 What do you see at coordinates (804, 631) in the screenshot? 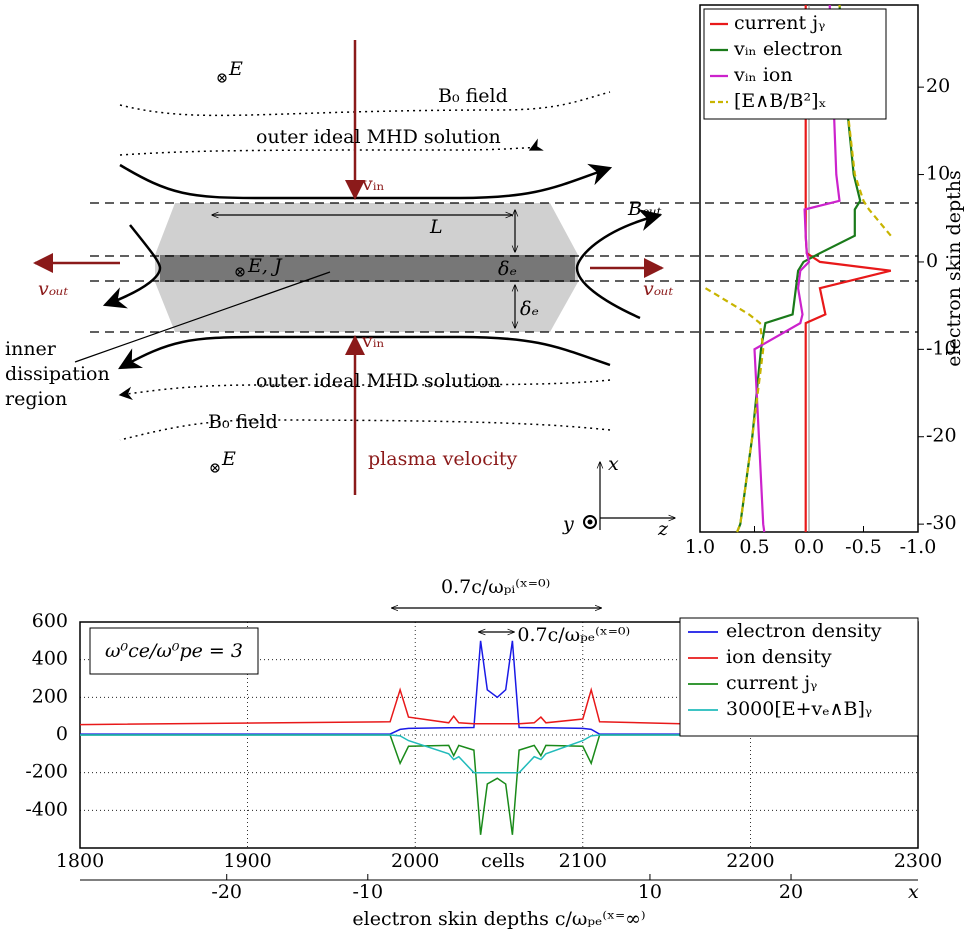
I see `legend-label: electron density` at bounding box center [804, 631].